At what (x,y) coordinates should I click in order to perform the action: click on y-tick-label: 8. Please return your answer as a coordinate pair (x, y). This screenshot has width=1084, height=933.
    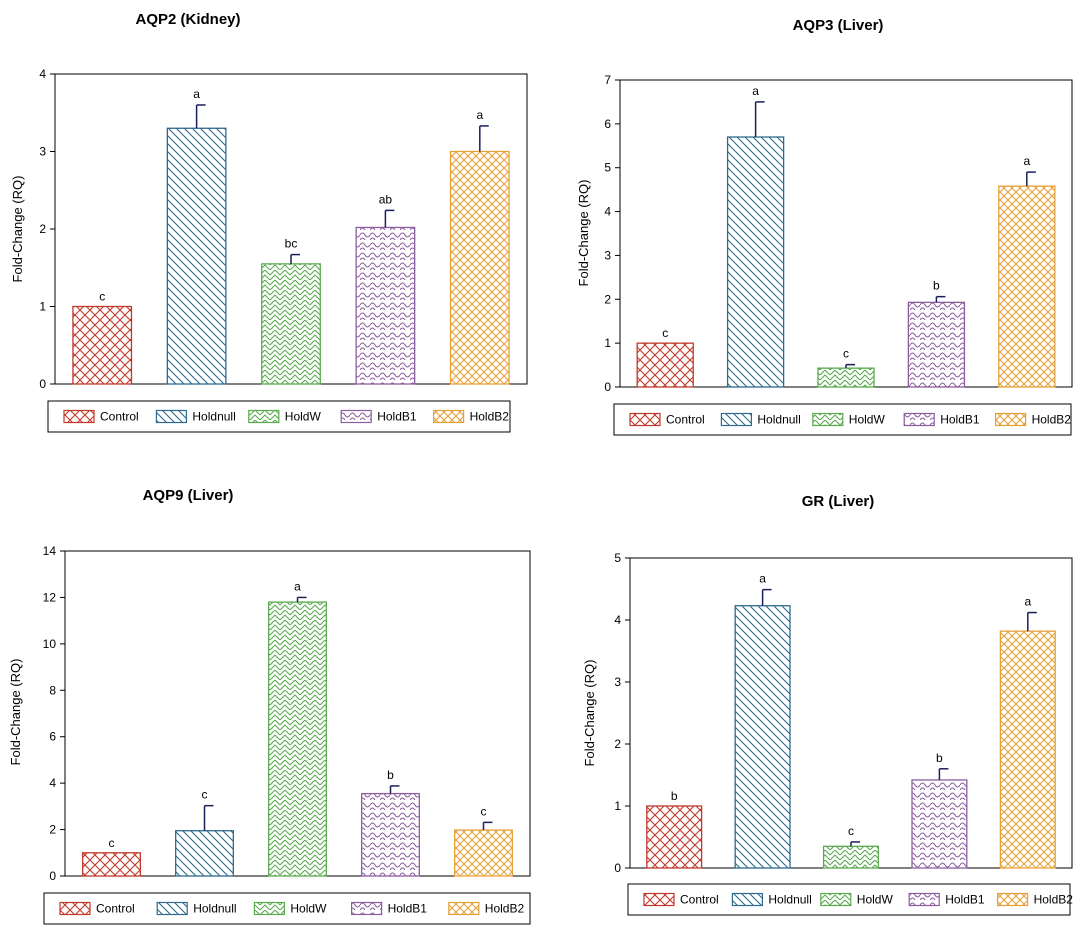
    Looking at the image, I should click on (52, 690).